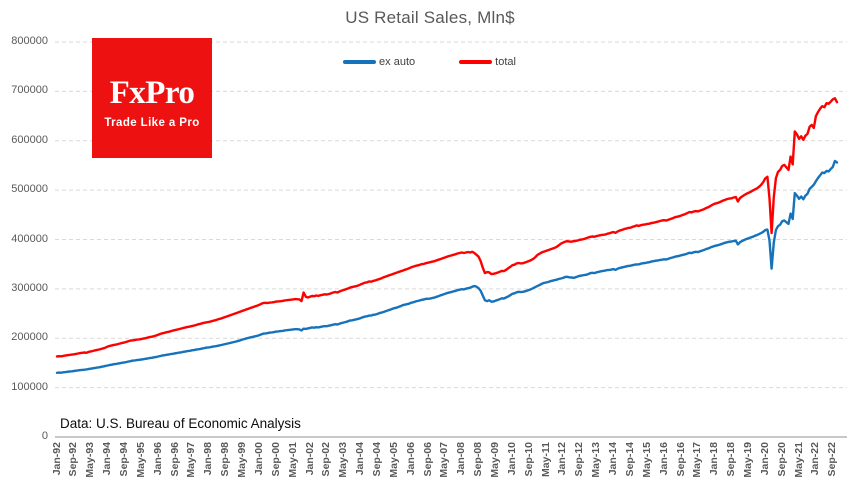  Describe the element at coordinates (613, 459) in the screenshot. I see `x-tick-label: Jan-14` at that location.